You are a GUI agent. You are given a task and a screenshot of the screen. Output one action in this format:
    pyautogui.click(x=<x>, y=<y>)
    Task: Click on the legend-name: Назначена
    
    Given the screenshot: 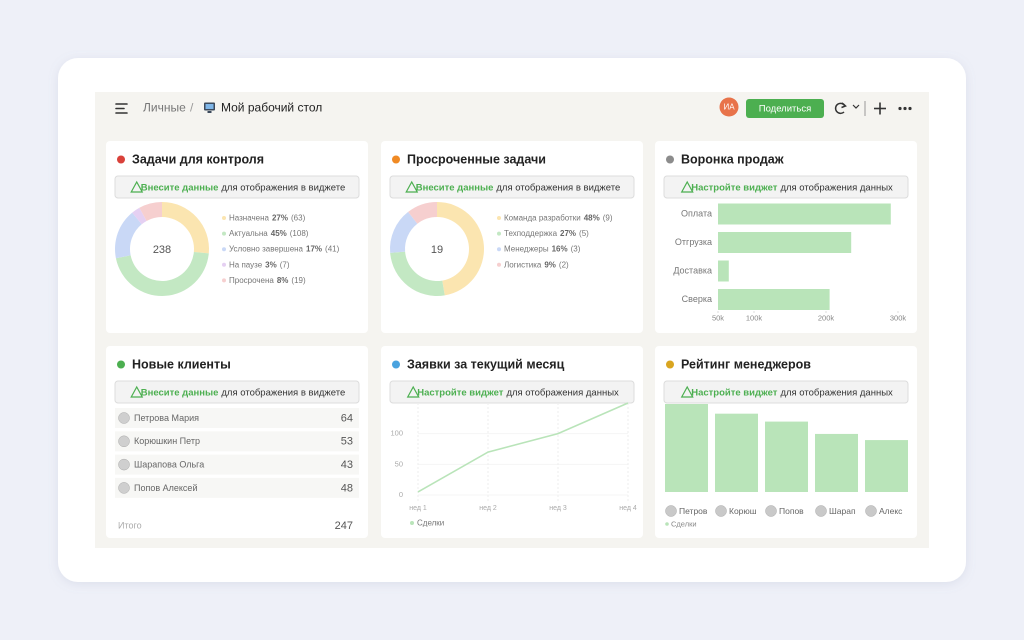 What is the action you would take?
    pyautogui.click(x=249, y=218)
    